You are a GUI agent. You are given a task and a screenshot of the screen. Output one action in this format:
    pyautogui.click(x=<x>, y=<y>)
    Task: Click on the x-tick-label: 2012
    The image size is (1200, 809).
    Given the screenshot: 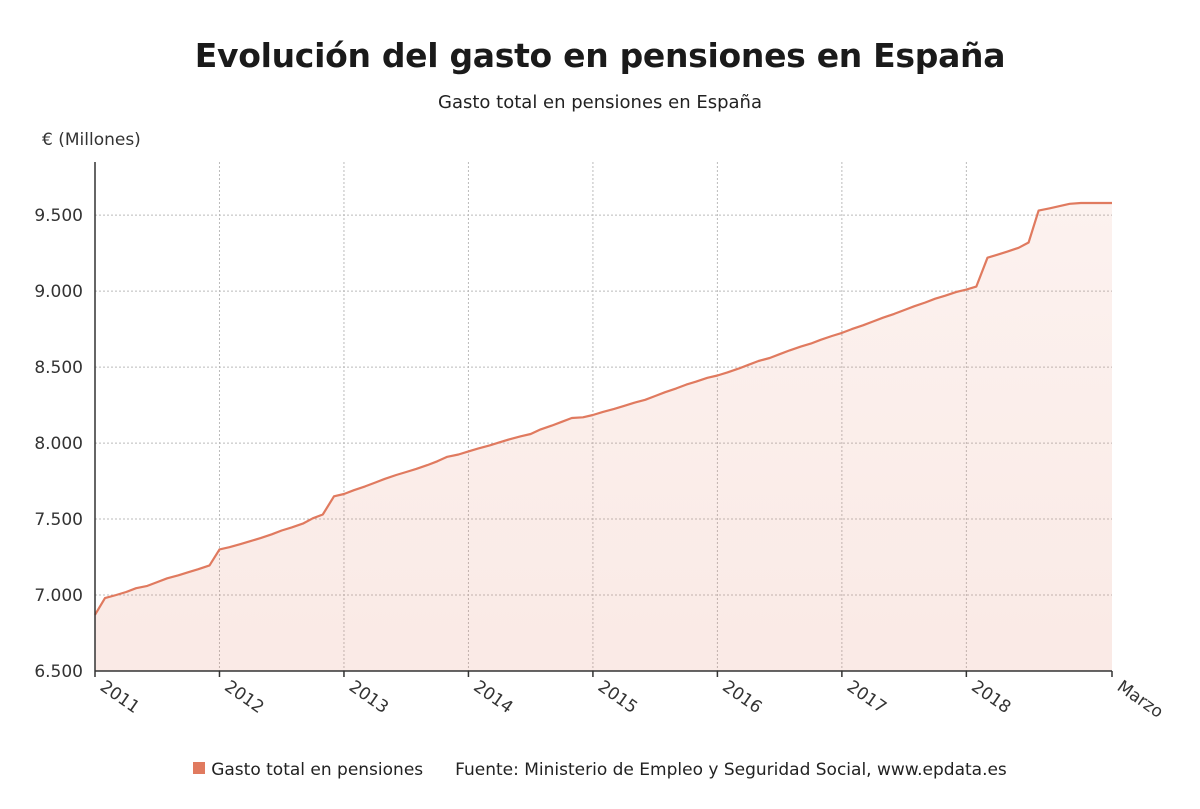 What is the action you would take?
    pyautogui.click(x=244, y=697)
    